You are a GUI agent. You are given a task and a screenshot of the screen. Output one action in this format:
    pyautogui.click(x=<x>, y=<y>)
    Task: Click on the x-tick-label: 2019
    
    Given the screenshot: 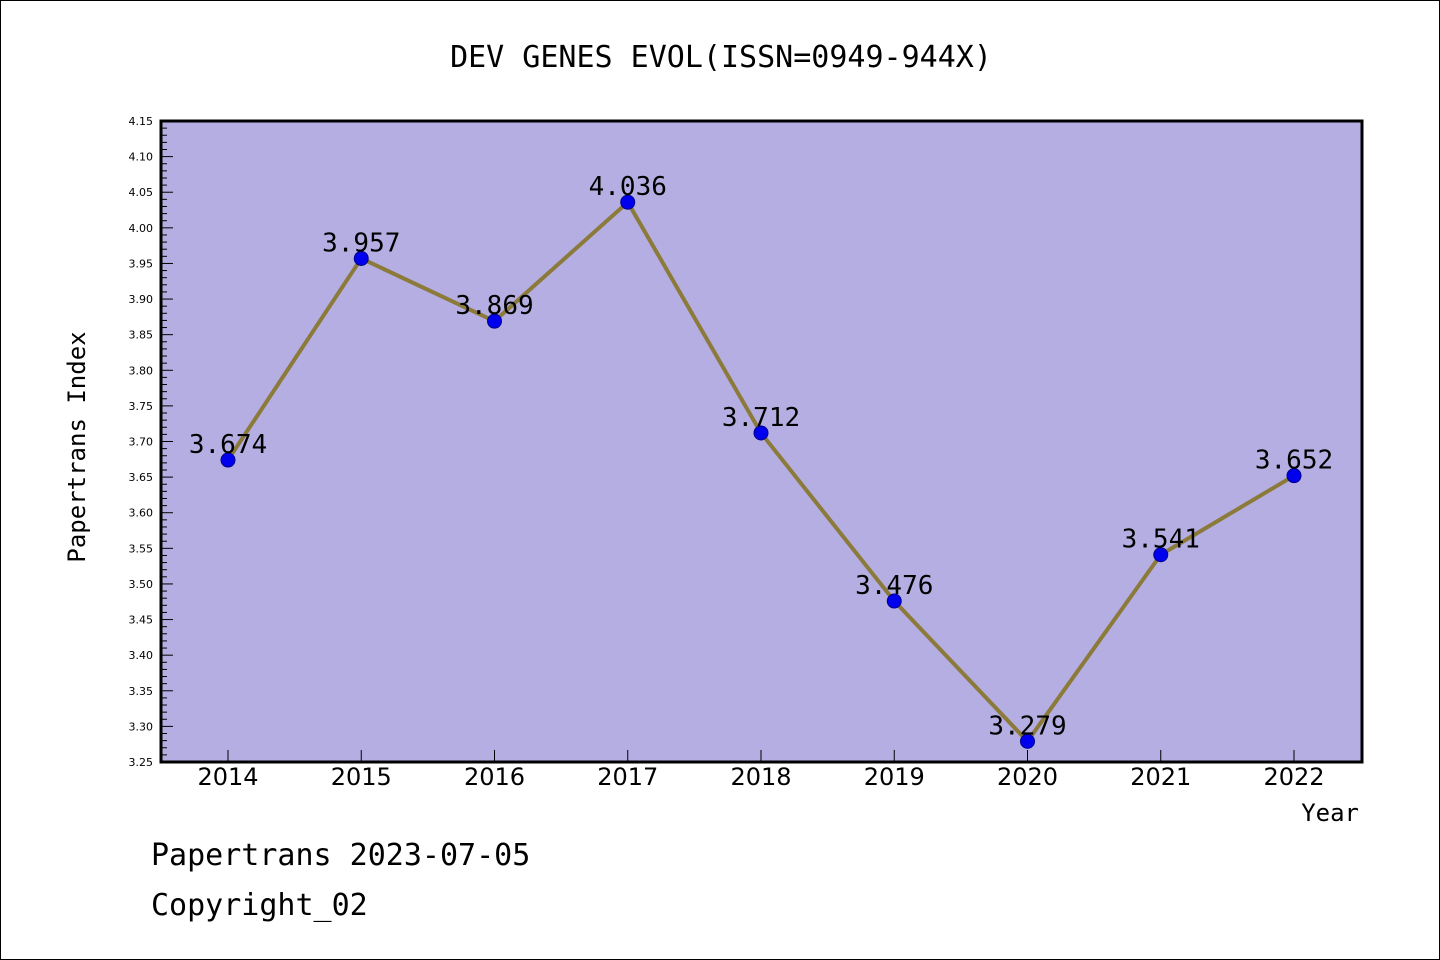 What is the action you would take?
    pyautogui.click(x=894, y=777)
    